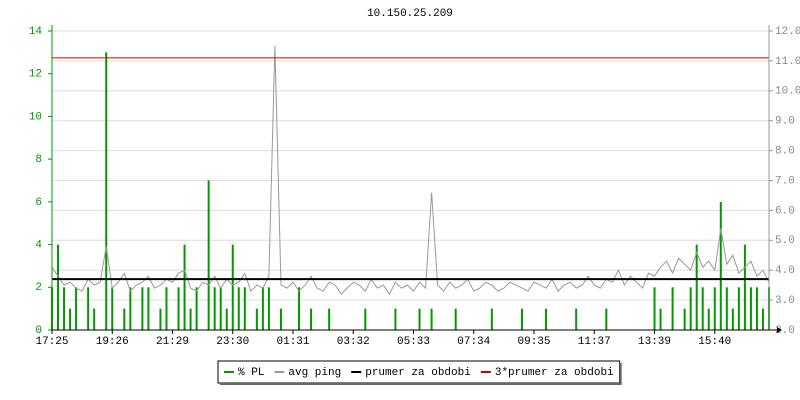  Describe the element at coordinates (36, 32) in the screenshot. I see `y-tick-label: 14` at that location.